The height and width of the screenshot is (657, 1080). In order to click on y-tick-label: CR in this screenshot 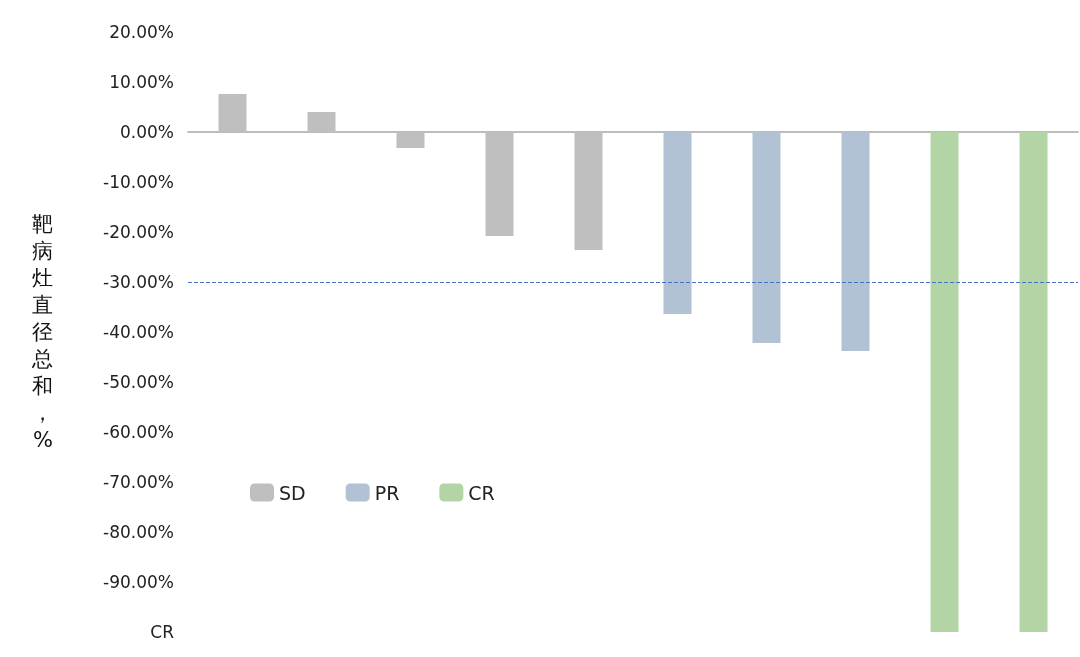, I will do `click(162, 632)`.